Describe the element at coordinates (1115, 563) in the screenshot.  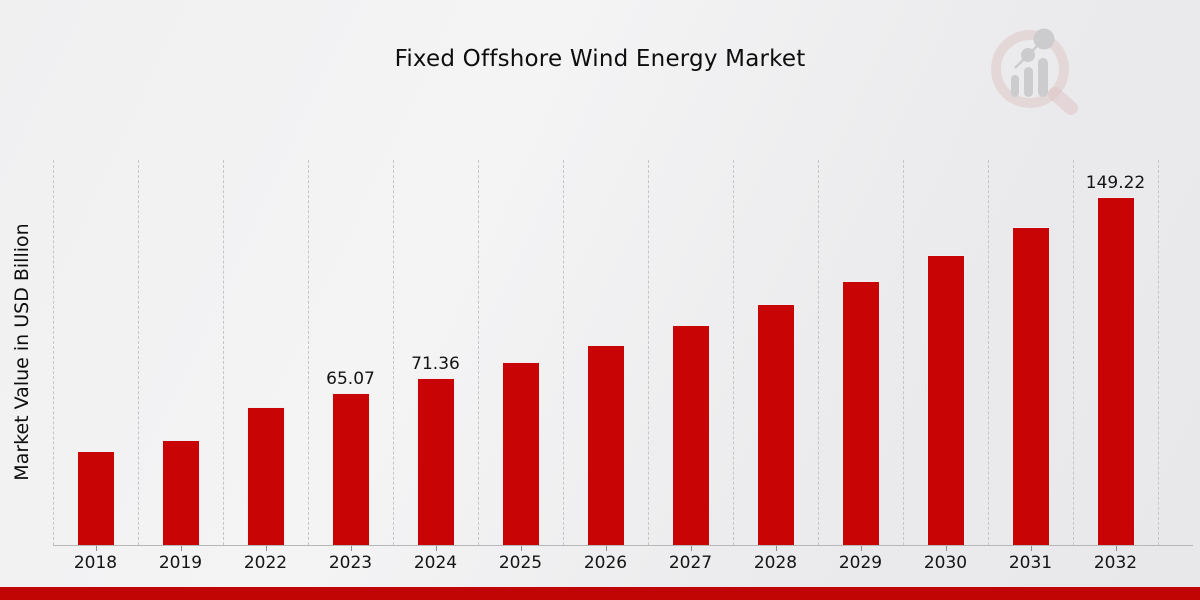
I see `x-axis-label-2032: 2032` at that location.